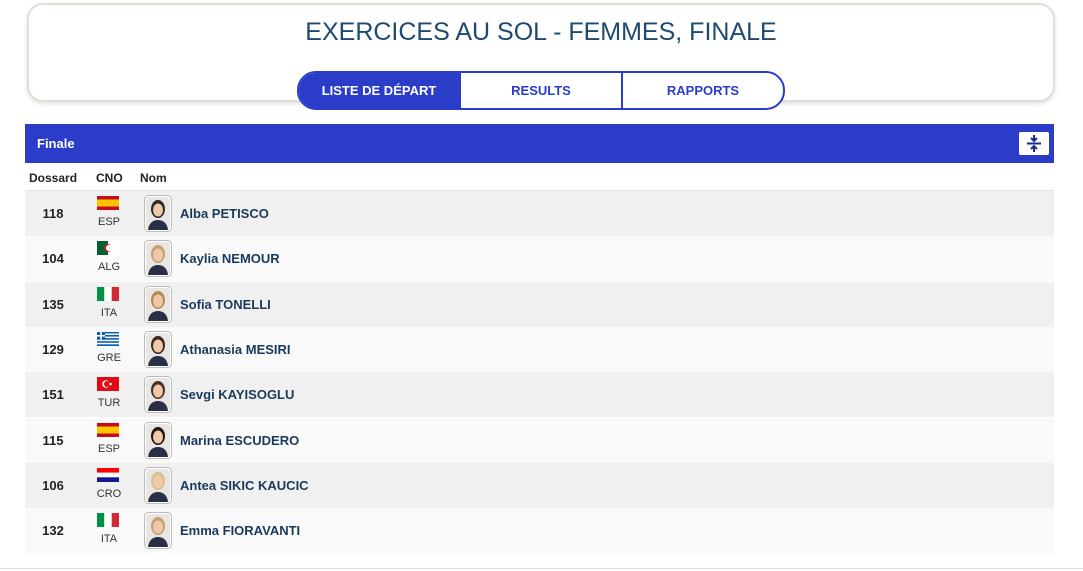 The image size is (1083, 571). What do you see at coordinates (541, 32) in the screenshot?
I see `page-title: EXERCICES AU SOL - FEMMES, FINALE` at bounding box center [541, 32].